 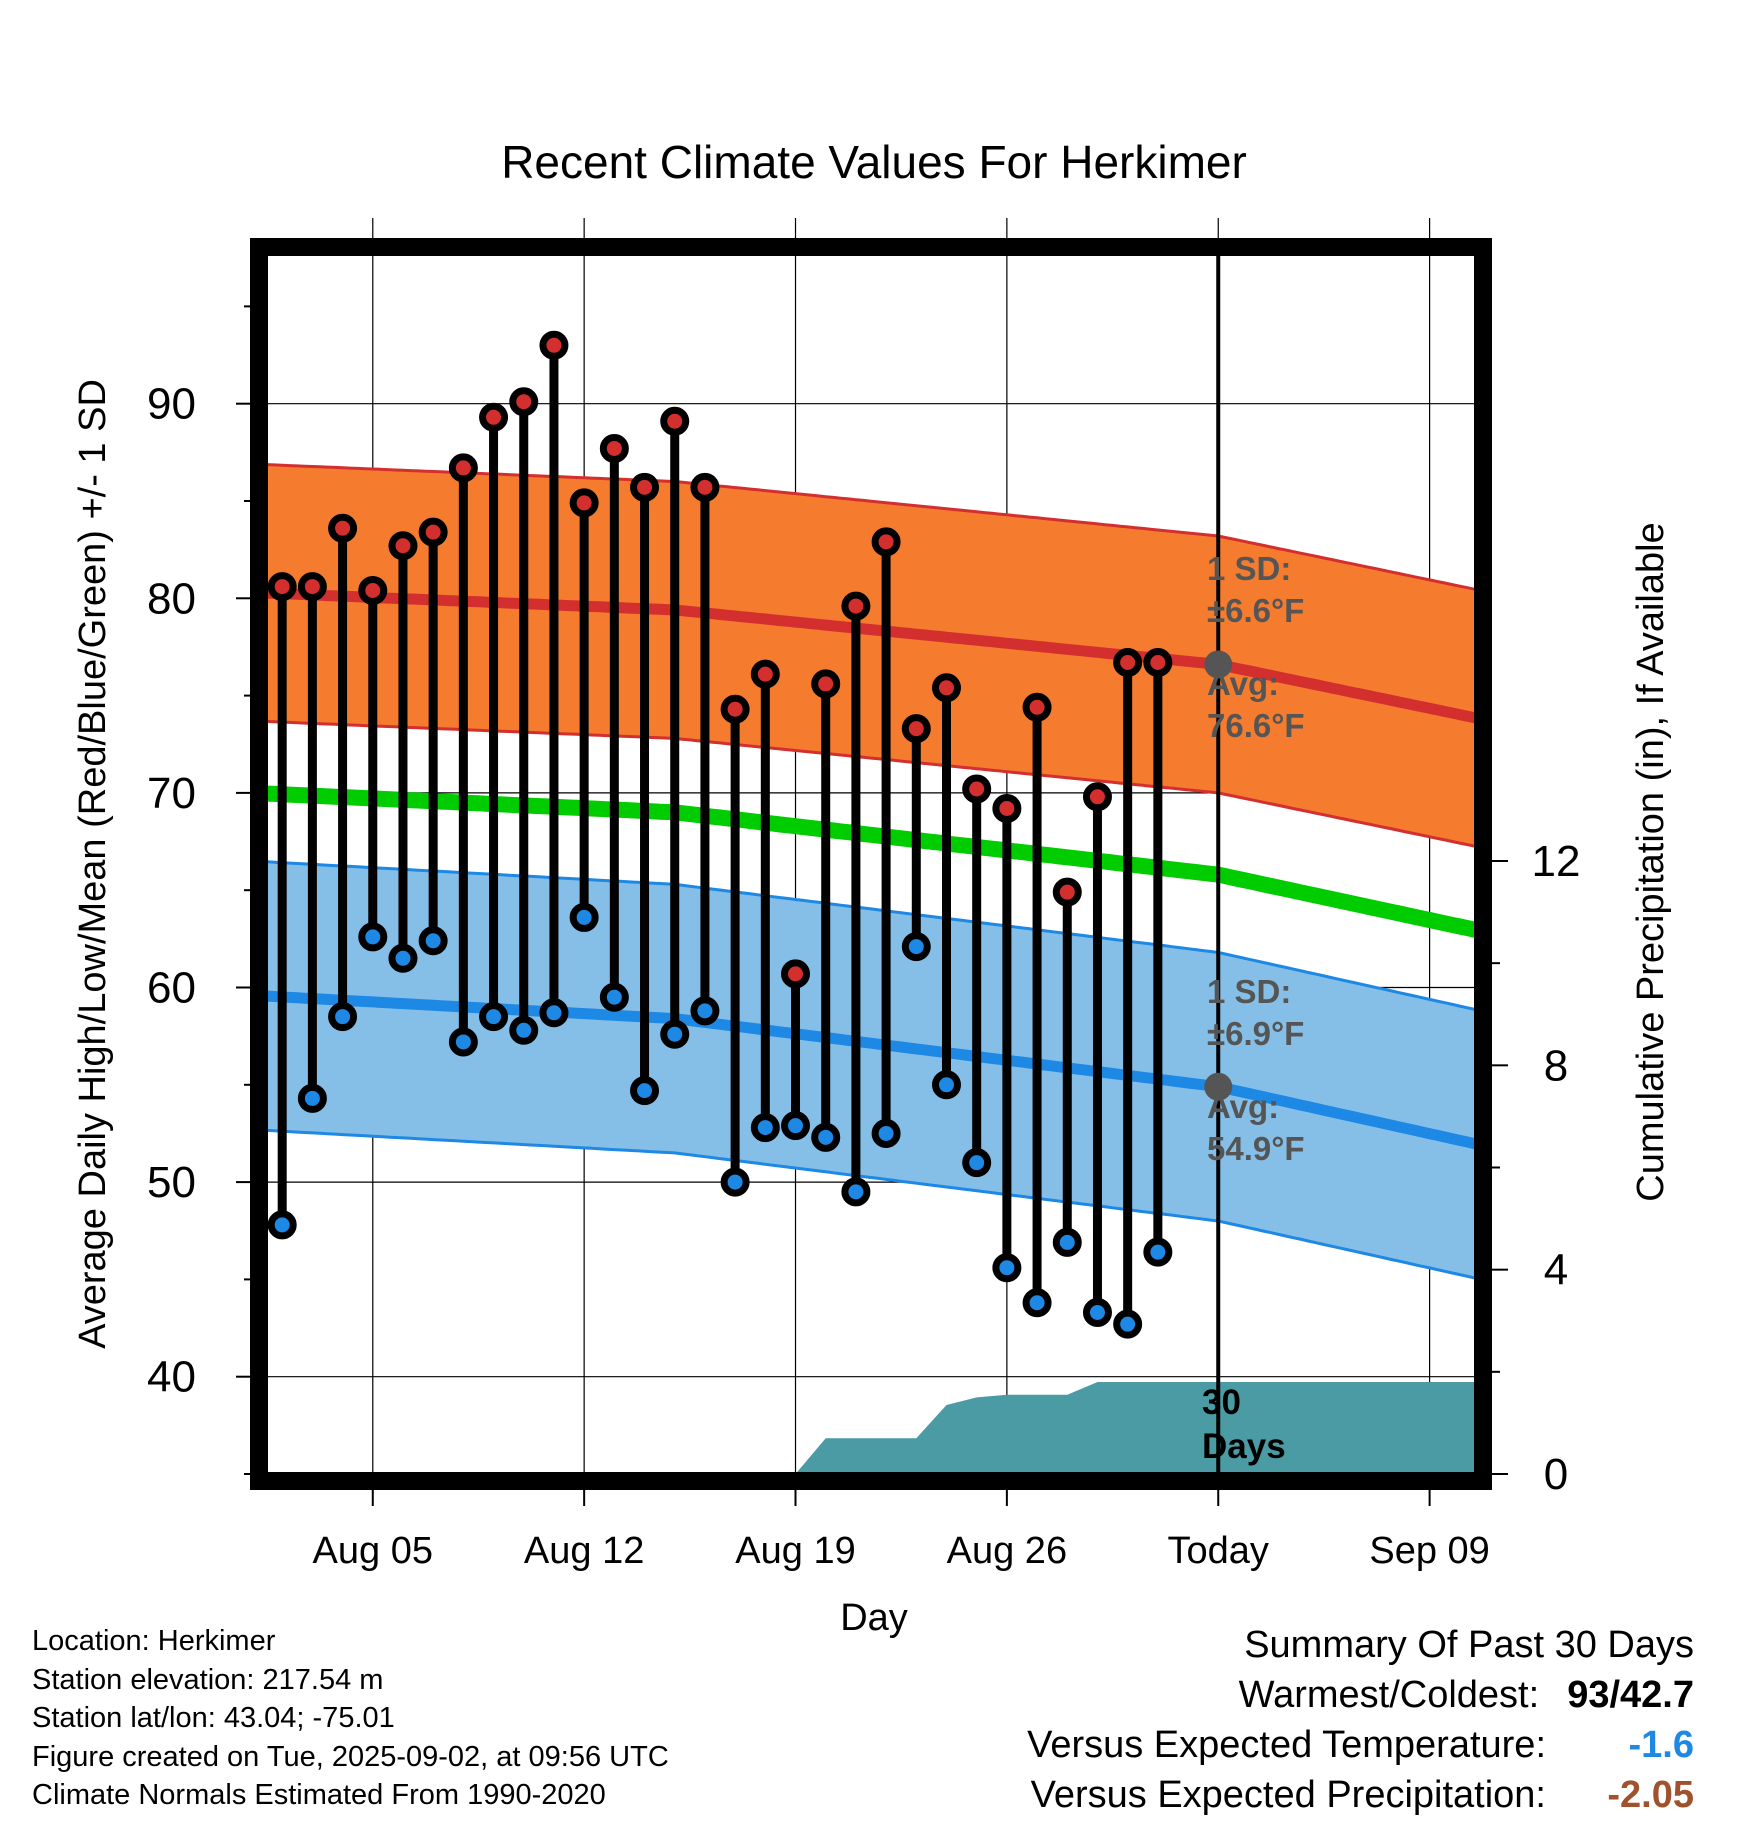 What do you see at coordinates (171, 1182) in the screenshot?
I see `y-tick-label: 50` at bounding box center [171, 1182].